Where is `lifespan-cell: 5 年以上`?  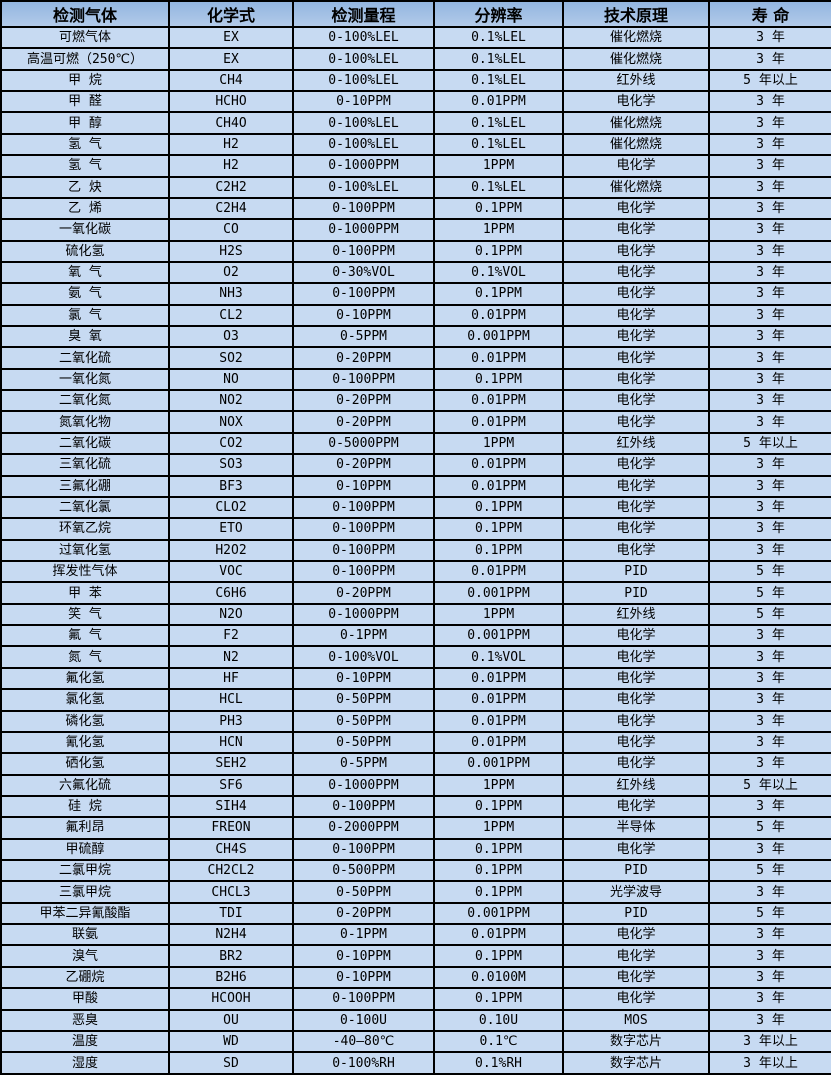 lifespan-cell: 5 年以上 is located at coordinates (769, 443).